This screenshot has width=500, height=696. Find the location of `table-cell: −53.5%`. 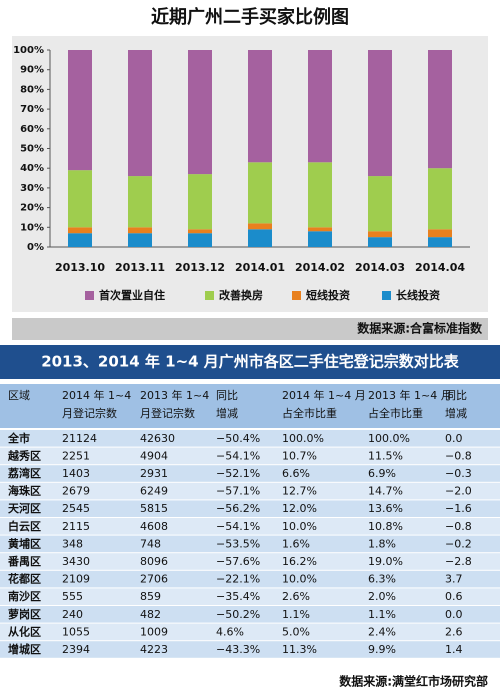

table-cell: −53.5% is located at coordinates (238, 543).